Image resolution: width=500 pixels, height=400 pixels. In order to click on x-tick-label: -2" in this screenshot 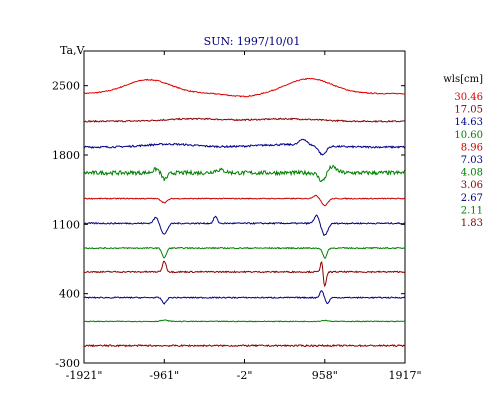, I will do `click(245, 375)`.